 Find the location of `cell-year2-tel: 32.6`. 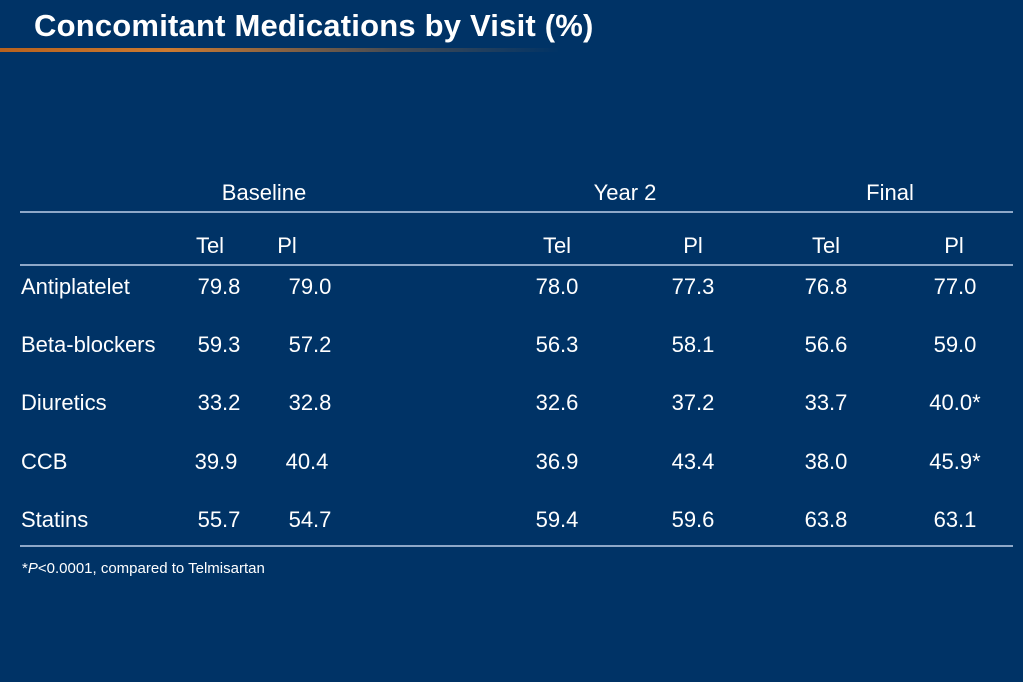

cell-year2-tel: 32.6 is located at coordinates (557, 402).